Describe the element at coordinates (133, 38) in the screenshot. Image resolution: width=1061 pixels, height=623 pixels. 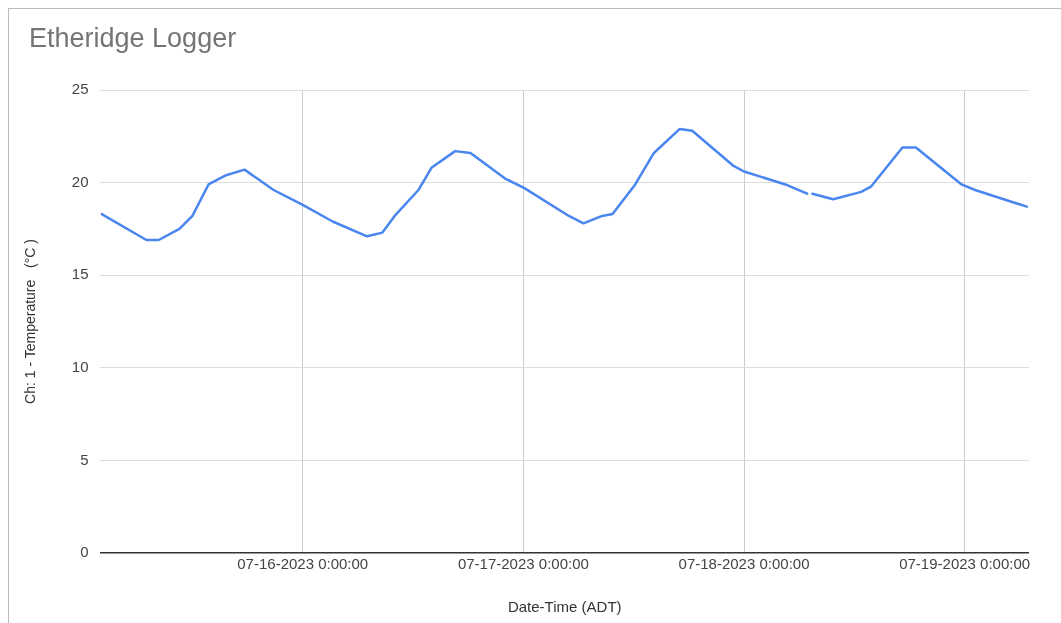
I see `chart-title: Etheridge Logger` at that location.